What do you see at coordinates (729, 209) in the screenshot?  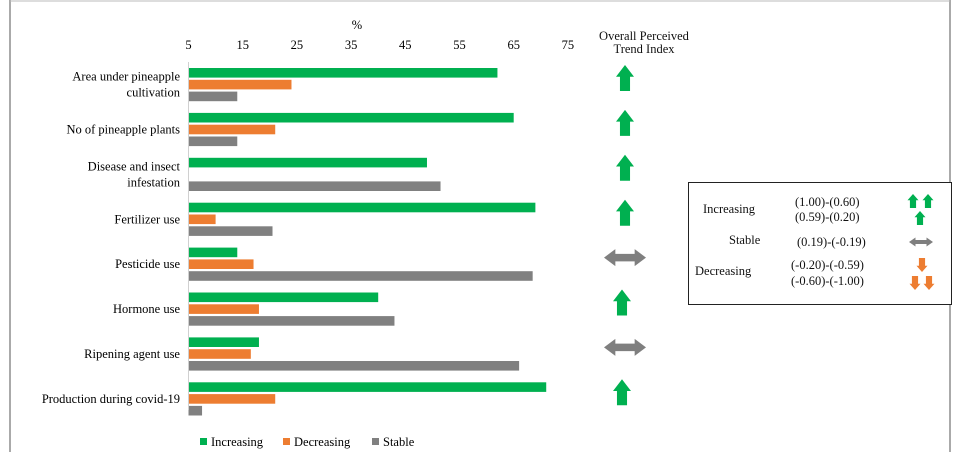 I see `legend-group-increasing: Increasing` at bounding box center [729, 209].